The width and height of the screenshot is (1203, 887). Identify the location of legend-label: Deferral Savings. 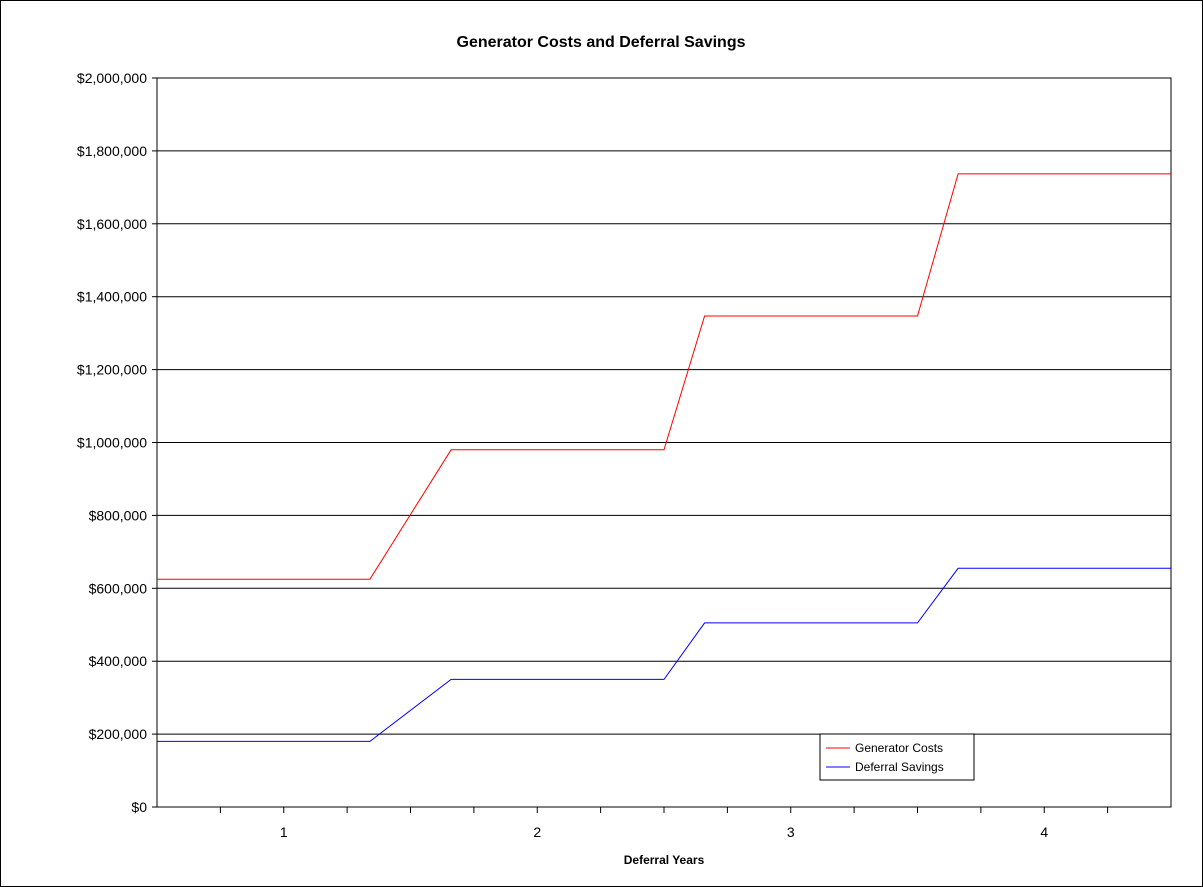
(899, 767).